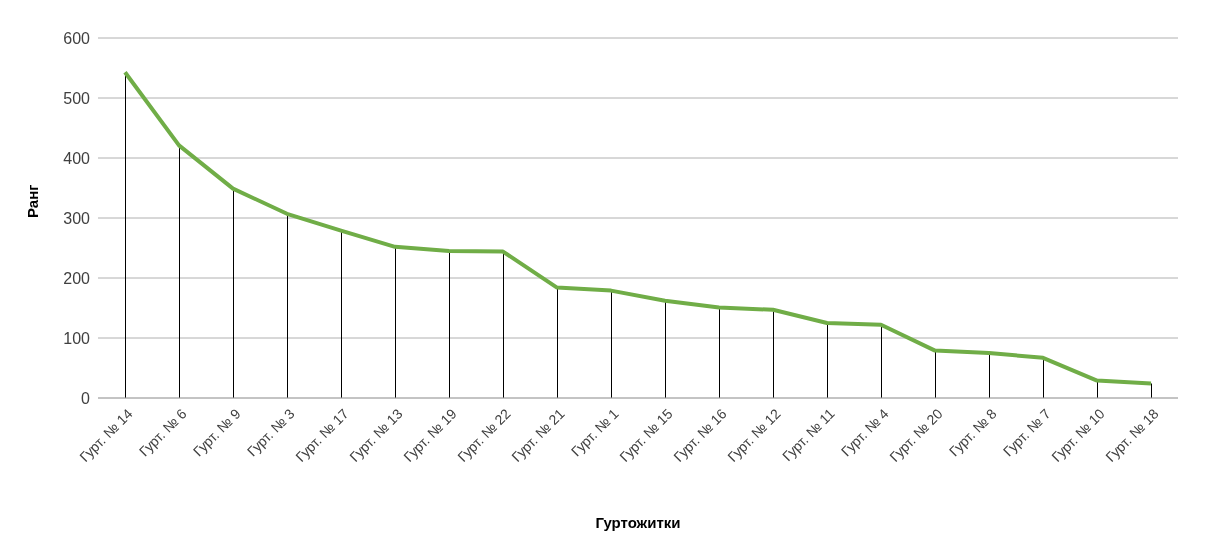 The height and width of the screenshot is (543, 1208). I want to click on x-axis-title: Гуртожитки, so click(638, 522).